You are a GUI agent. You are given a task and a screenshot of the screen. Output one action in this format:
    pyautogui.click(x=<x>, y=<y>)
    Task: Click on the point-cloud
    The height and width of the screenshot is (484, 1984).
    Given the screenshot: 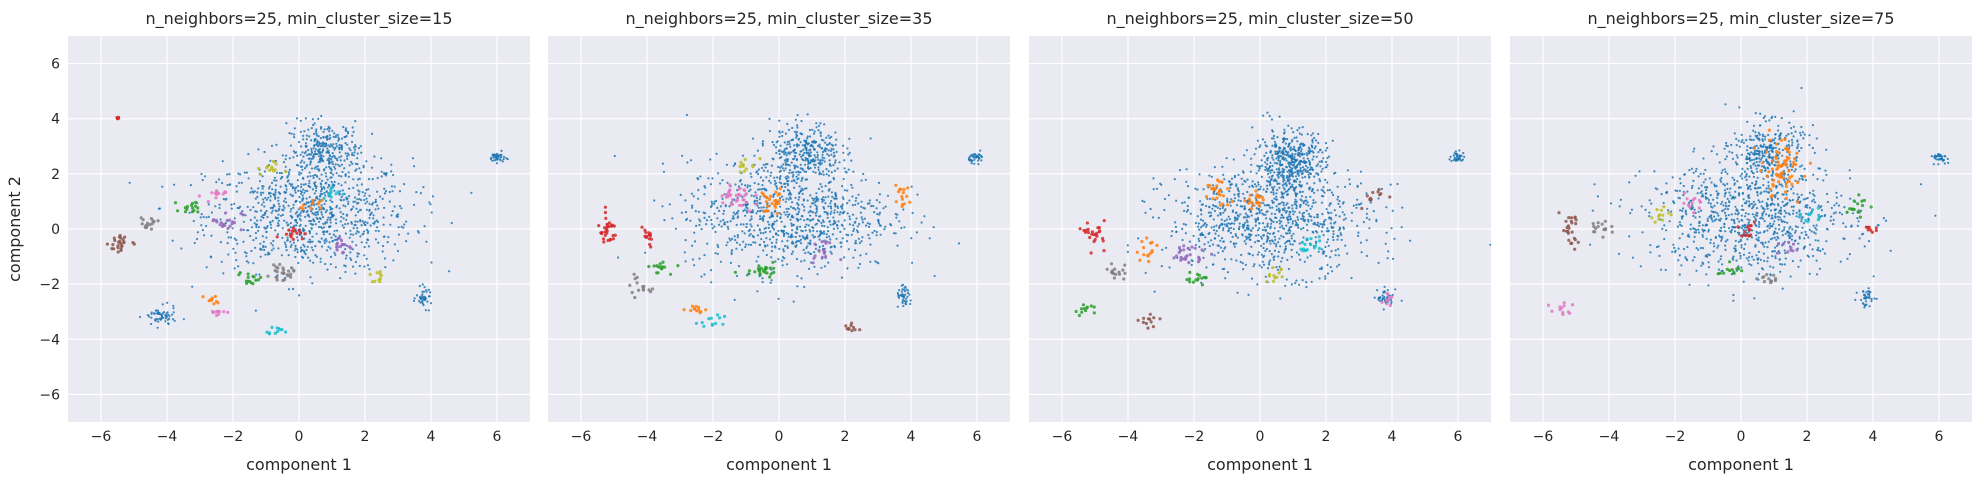 What is the action you would take?
    pyautogui.click(x=1282, y=220)
    